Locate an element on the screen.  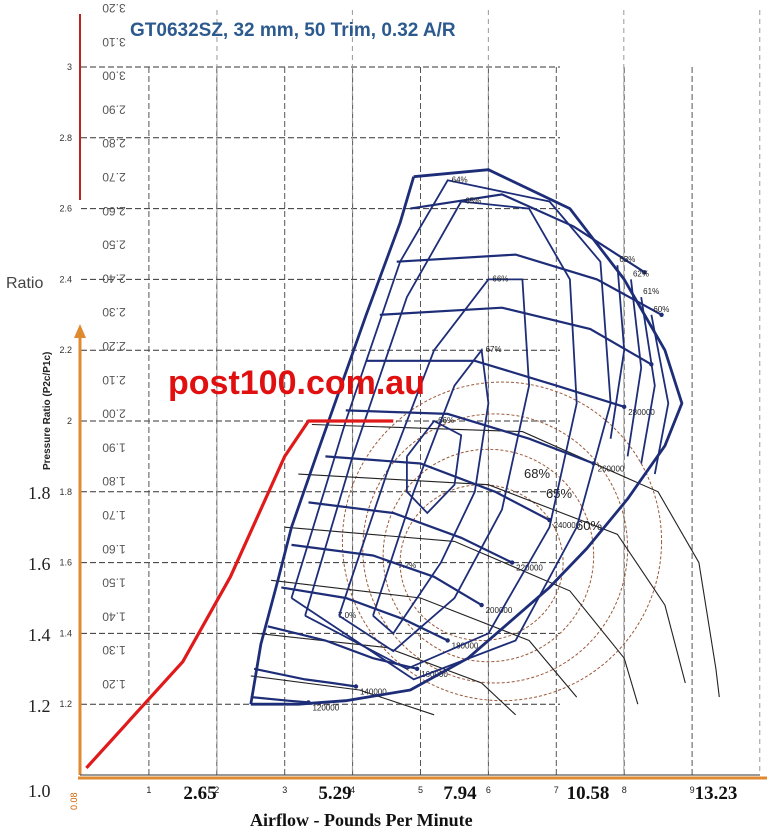
speed-line-label: 160000 is located at coordinates (434, 674).